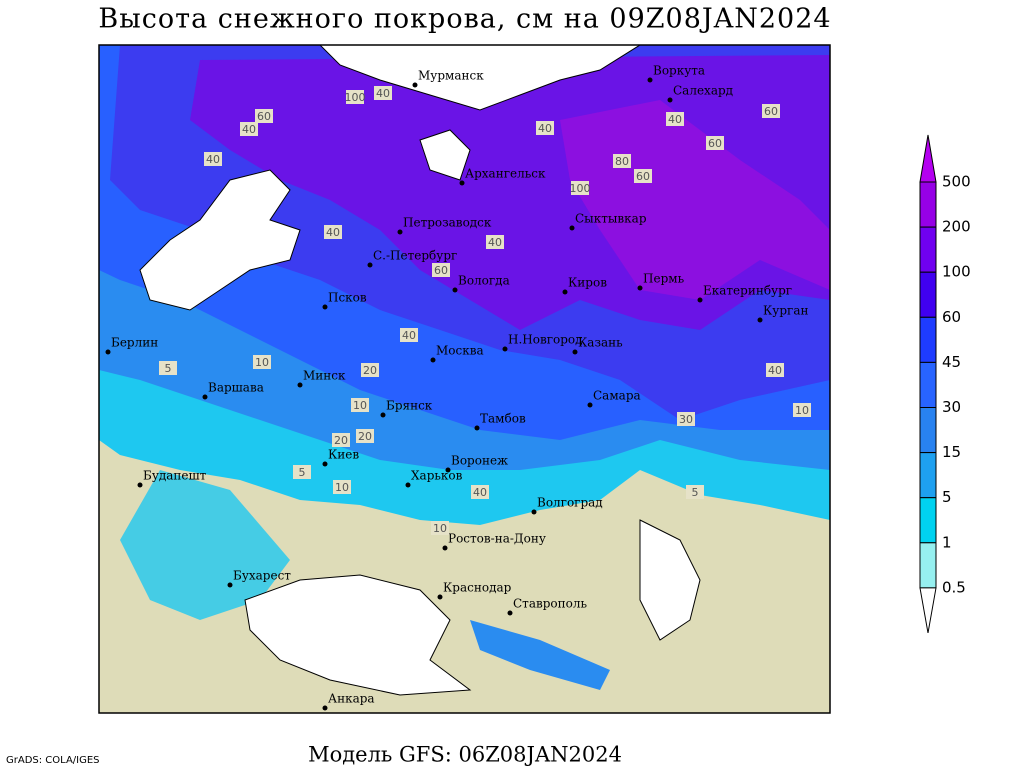 The height and width of the screenshot is (768, 1024). What do you see at coordinates (951, 407) in the screenshot?
I see `colorbar-label: 30` at bounding box center [951, 407].